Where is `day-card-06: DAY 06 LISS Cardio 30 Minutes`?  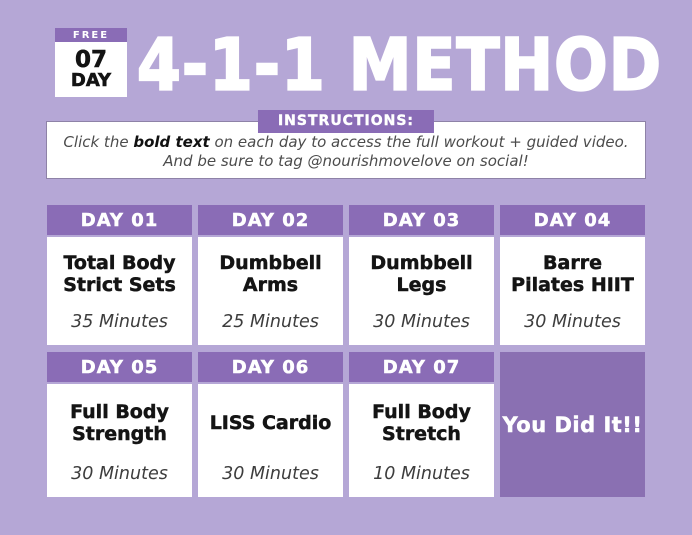 day-card-06: DAY 06 LISS Cardio 30 Minutes is located at coordinates (270, 424).